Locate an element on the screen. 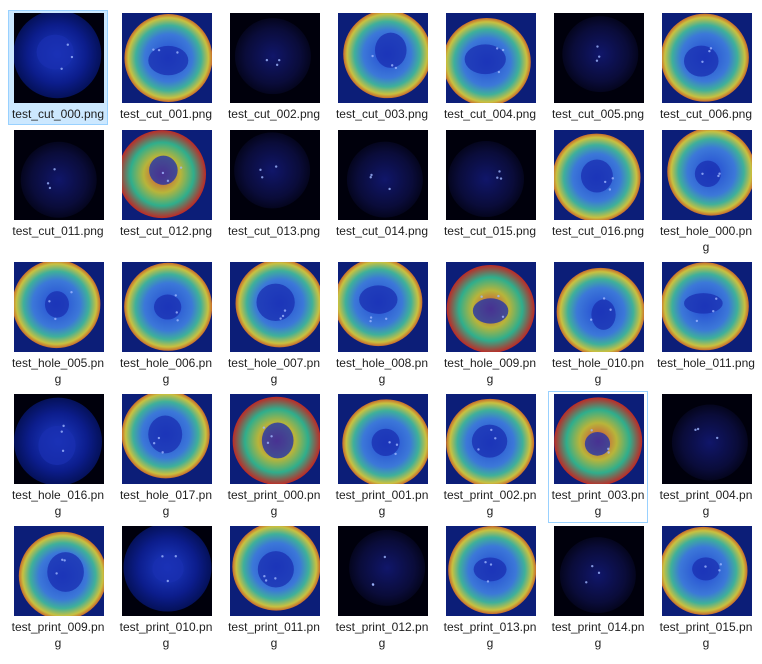 This screenshot has height=664, width=762. file-name-label: test_print_010.png is located at coordinates (166, 635).